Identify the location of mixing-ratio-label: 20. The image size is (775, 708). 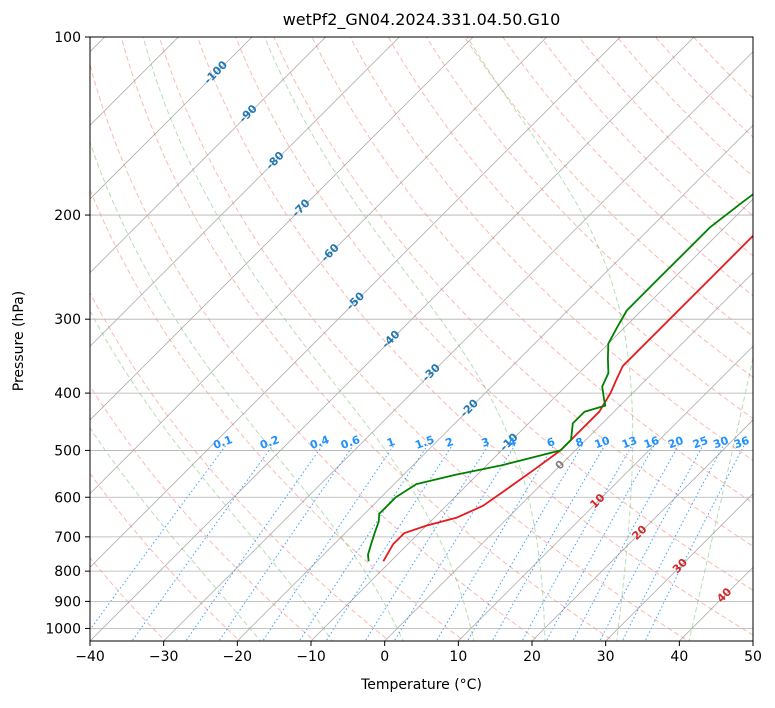
(675, 443).